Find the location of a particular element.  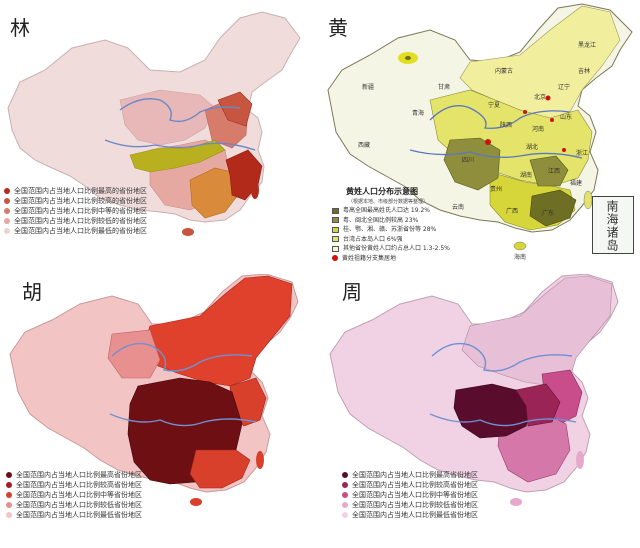

legend-label: 全国范围内占当地人口比例最低的省份地区 is located at coordinates (80, 231).